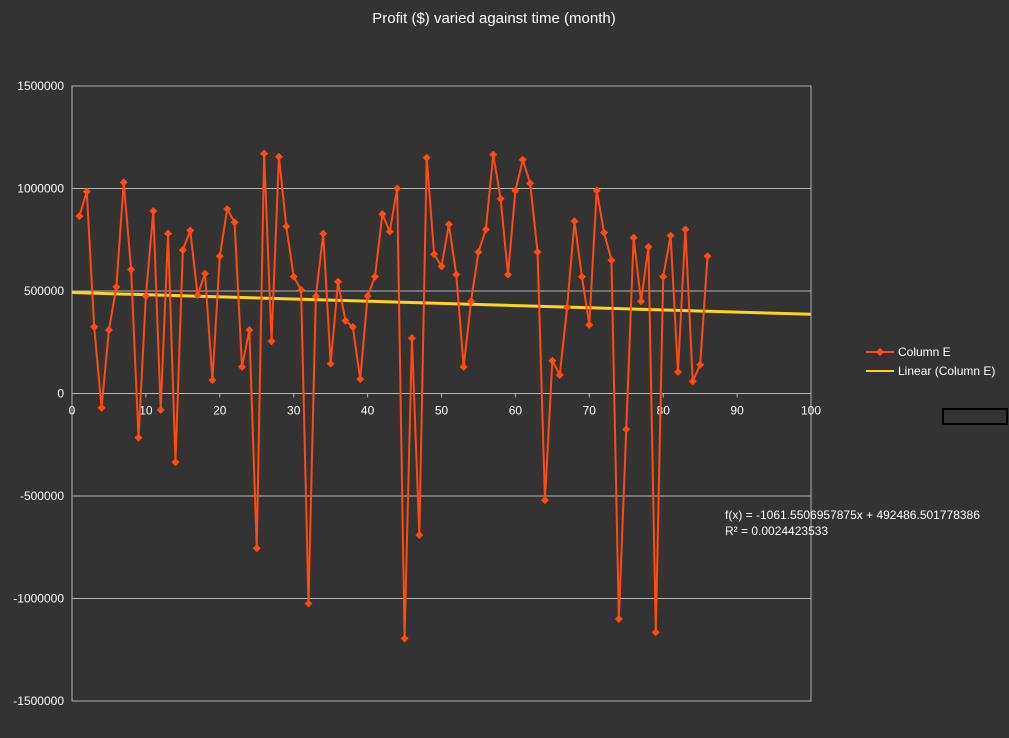 This screenshot has width=1009, height=738. I want to click on x-tick-label: 20, so click(220, 411).